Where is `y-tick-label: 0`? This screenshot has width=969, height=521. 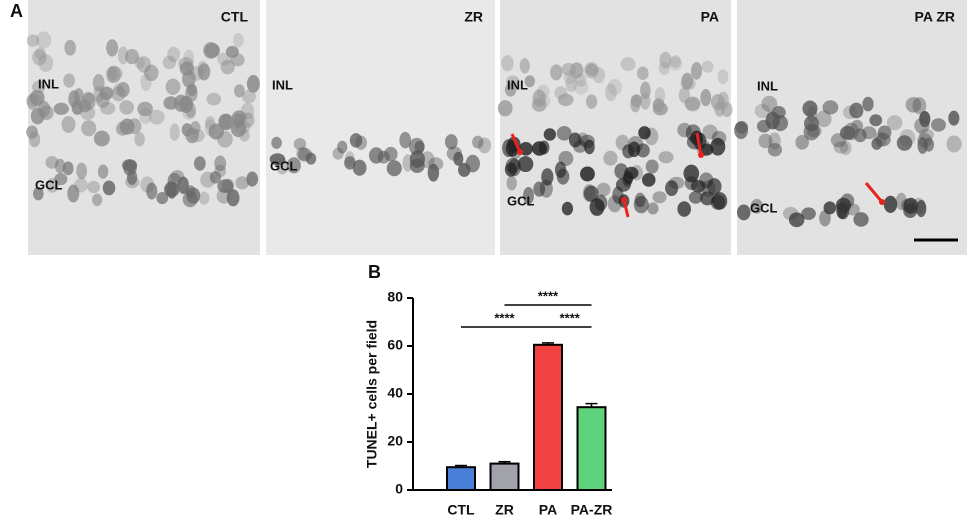
y-tick-label: 0 is located at coordinates (399, 489).